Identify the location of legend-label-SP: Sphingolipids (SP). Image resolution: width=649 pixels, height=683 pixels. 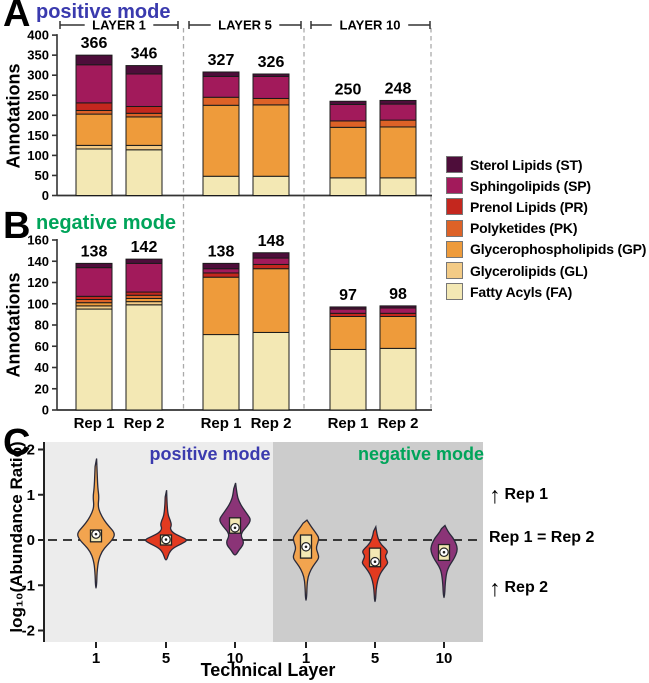
(530, 185).